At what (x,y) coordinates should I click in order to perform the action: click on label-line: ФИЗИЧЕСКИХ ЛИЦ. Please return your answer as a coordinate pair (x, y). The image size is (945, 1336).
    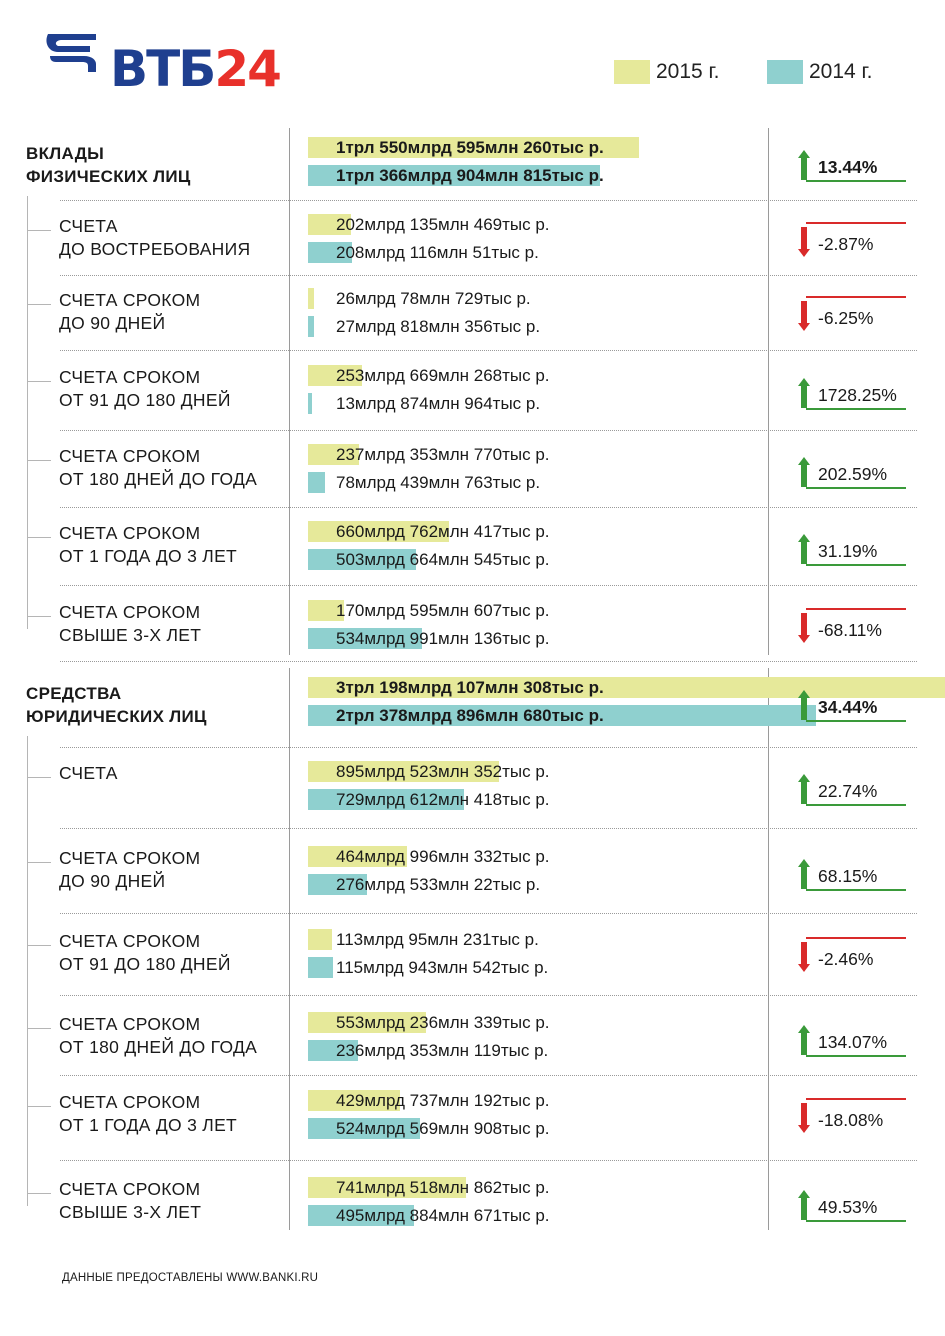
    Looking at the image, I should click on (108, 176).